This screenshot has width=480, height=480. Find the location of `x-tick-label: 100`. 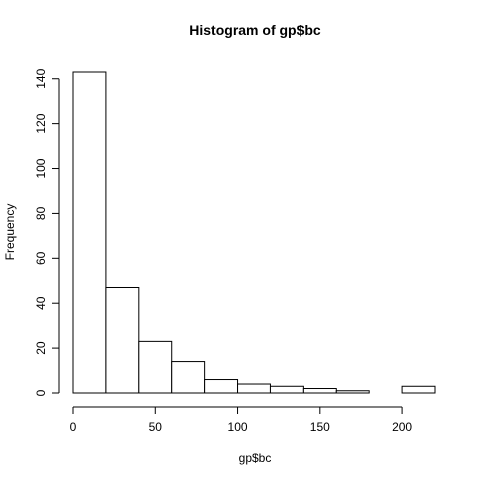

x-tick-label: 100 is located at coordinates (238, 427).